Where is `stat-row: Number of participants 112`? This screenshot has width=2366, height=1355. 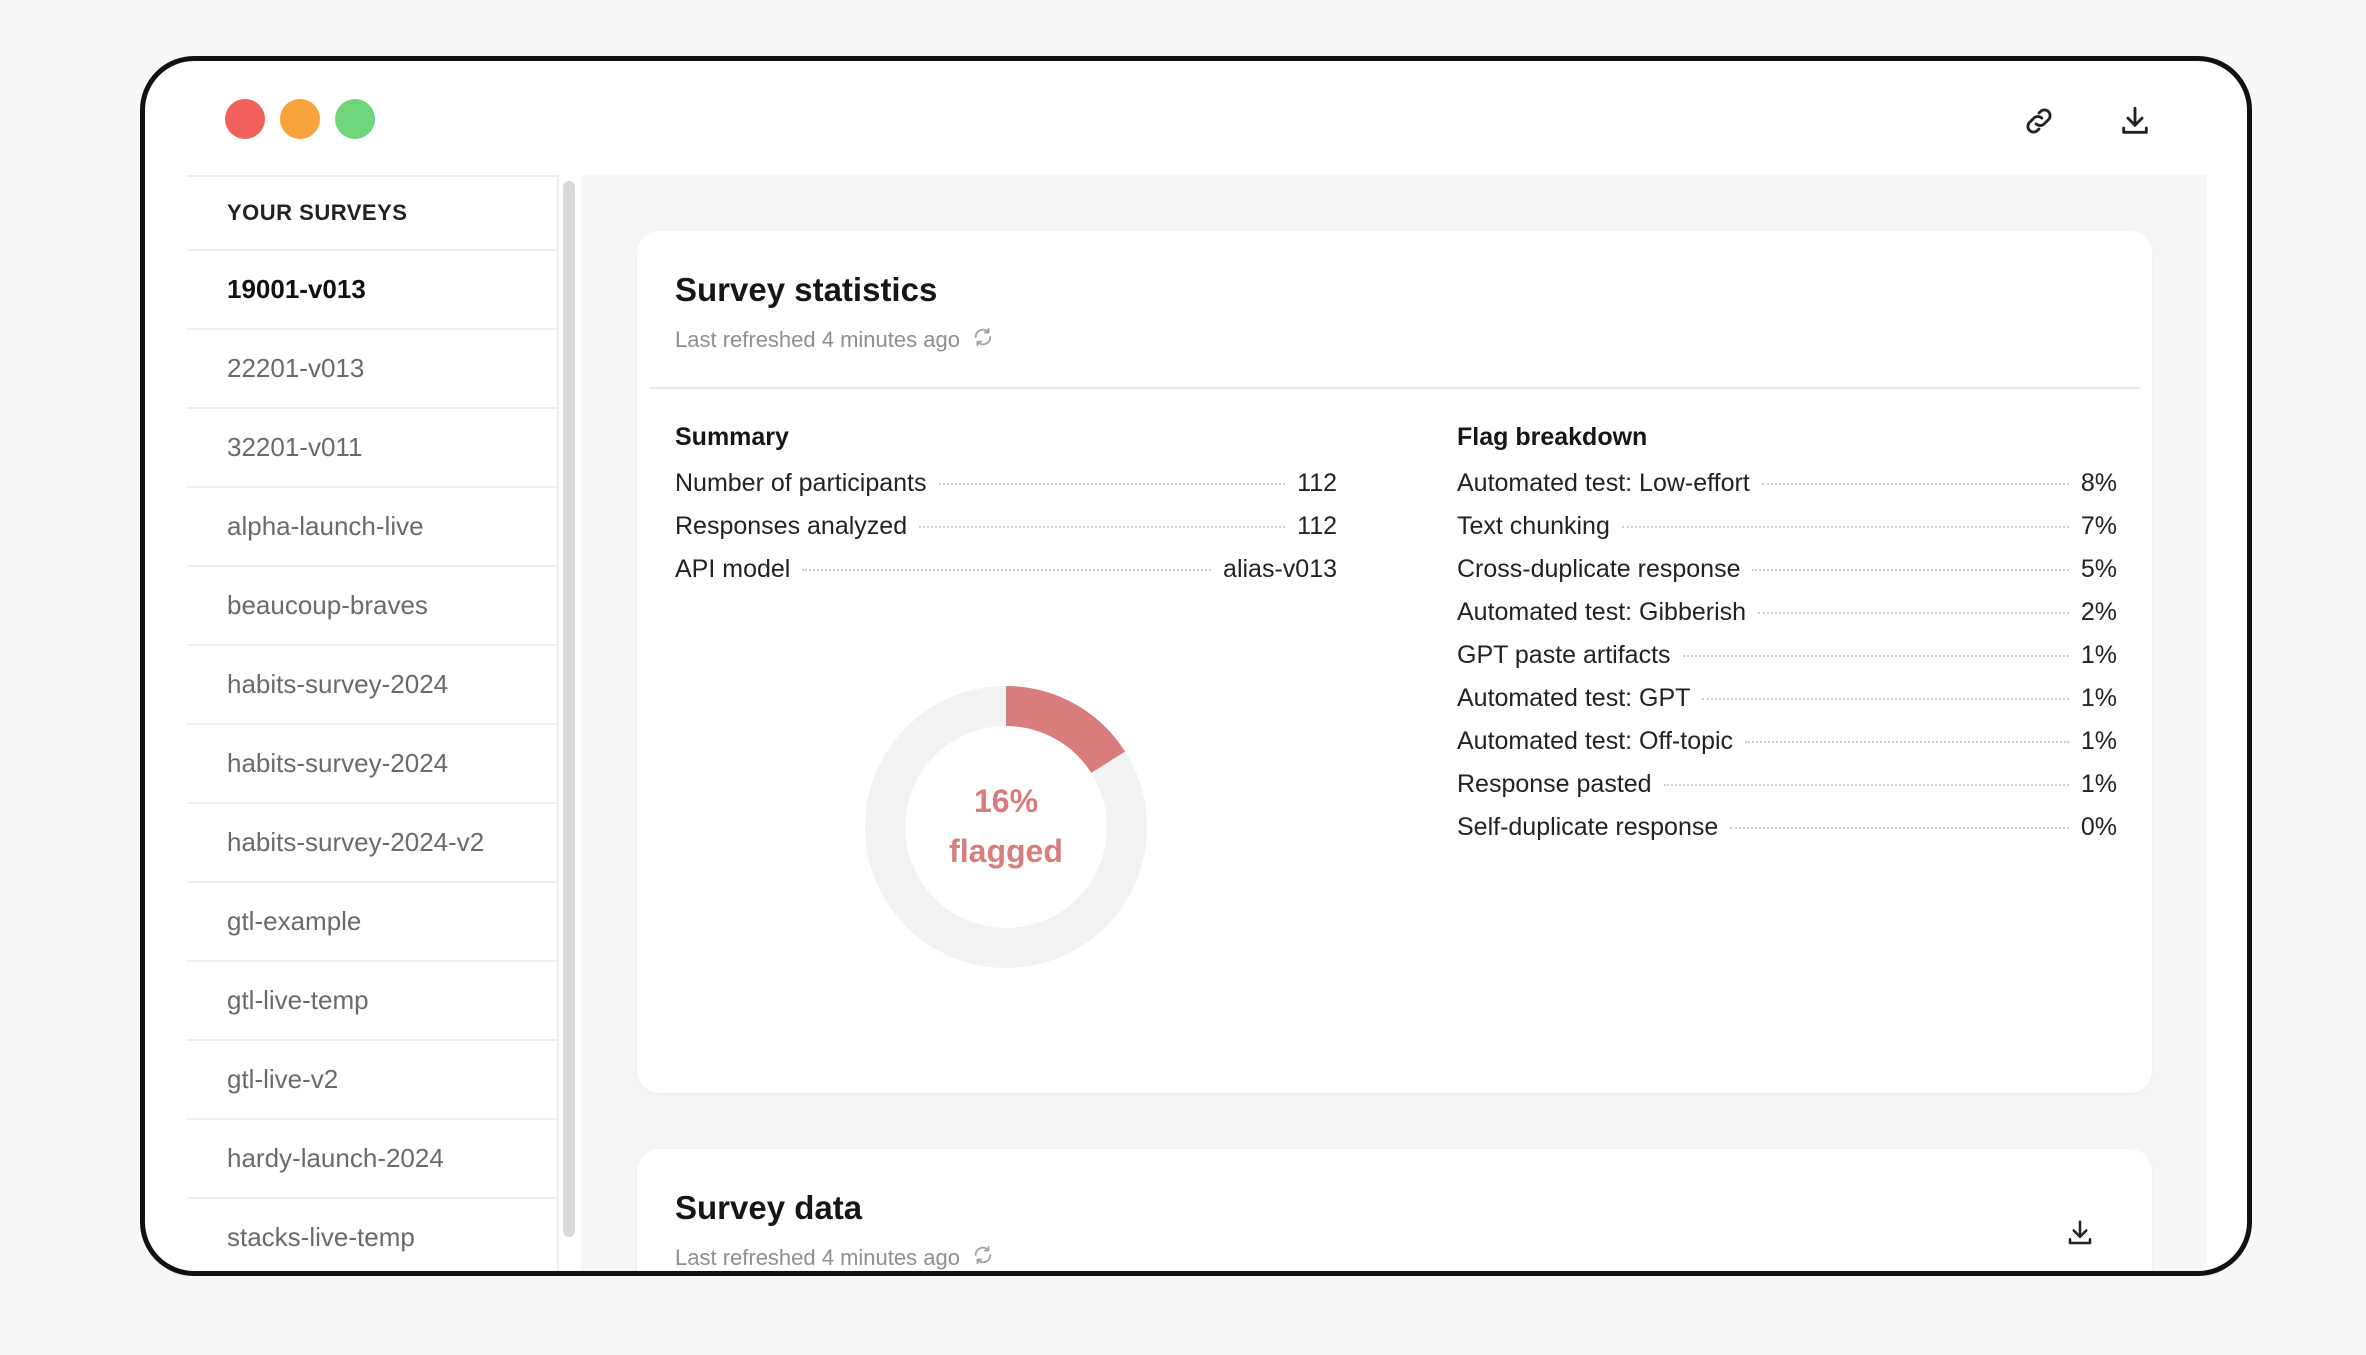 stat-row: Number of participants 112 is located at coordinates (1006, 483).